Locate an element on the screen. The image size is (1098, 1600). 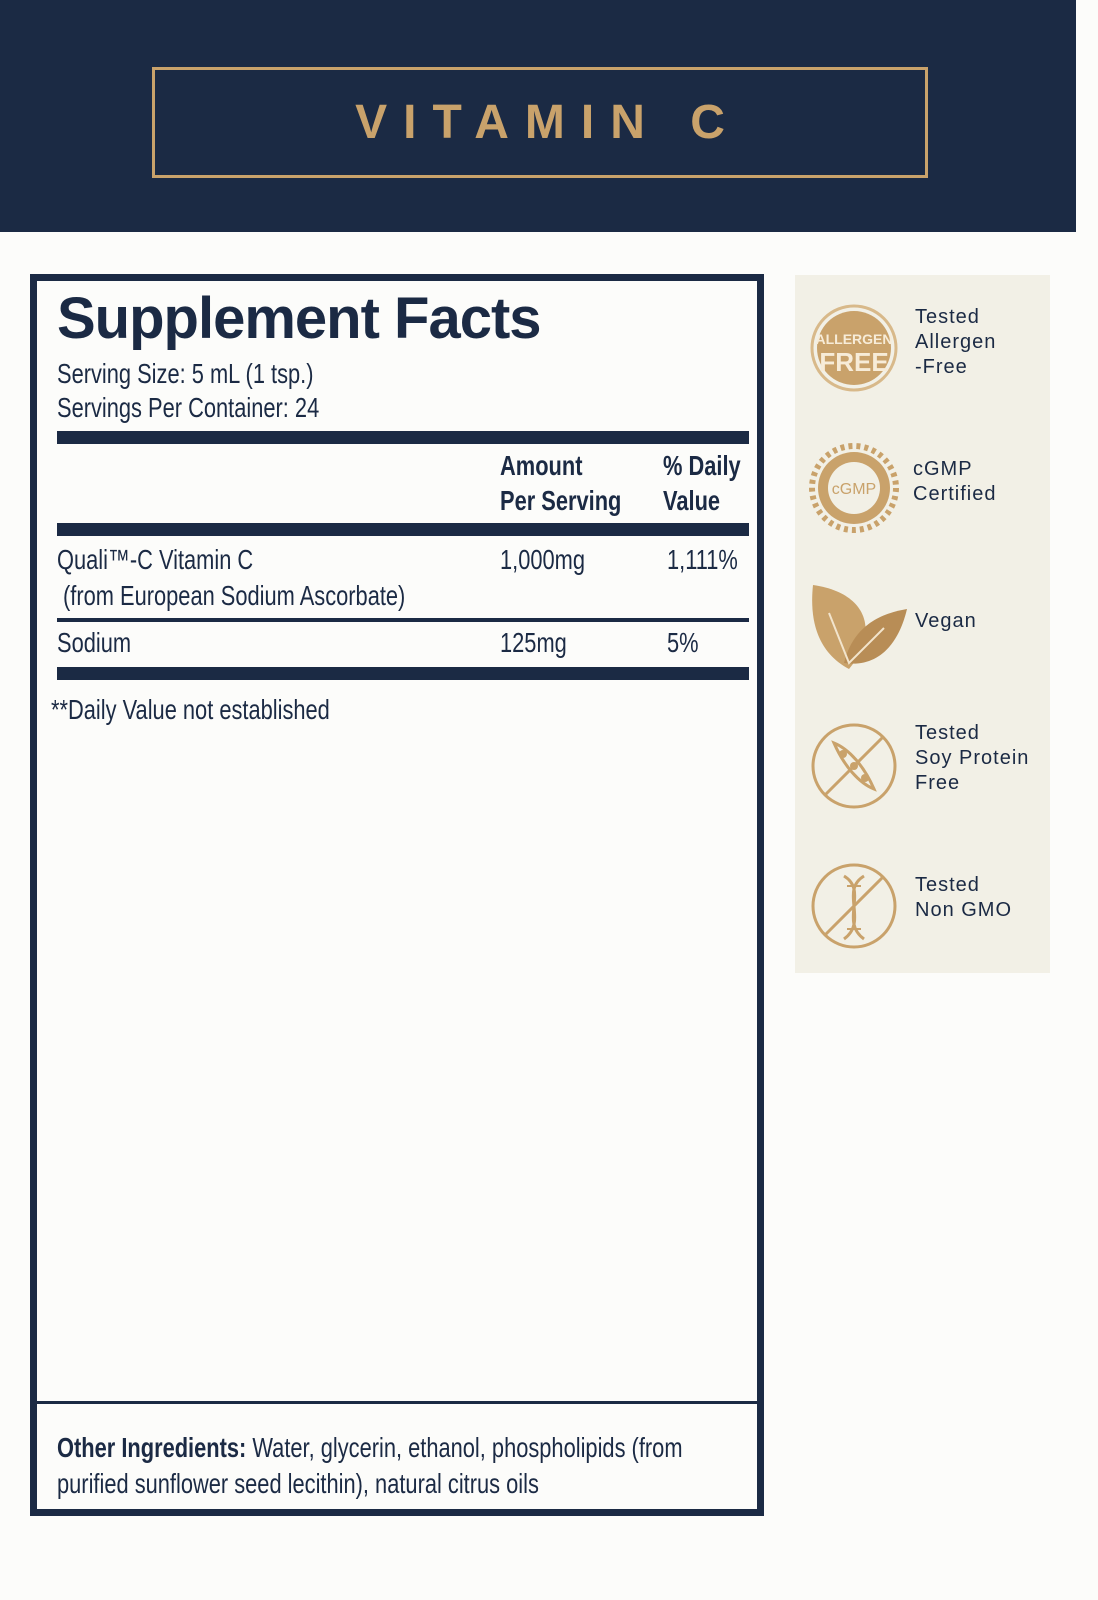
nutrient-dv: 5% is located at coordinates (683, 642).